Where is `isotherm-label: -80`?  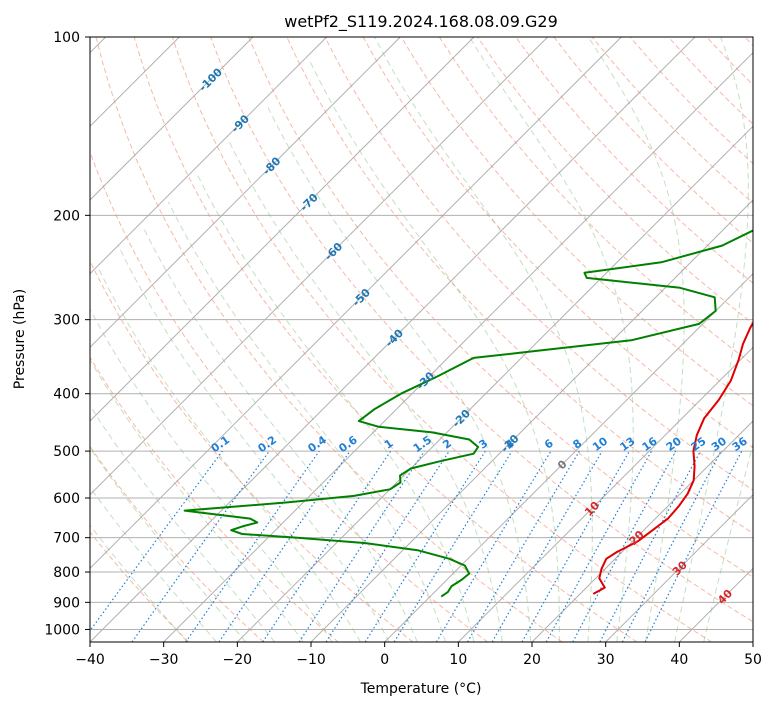 isotherm-label: -80 is located at coordinates (271, 165).